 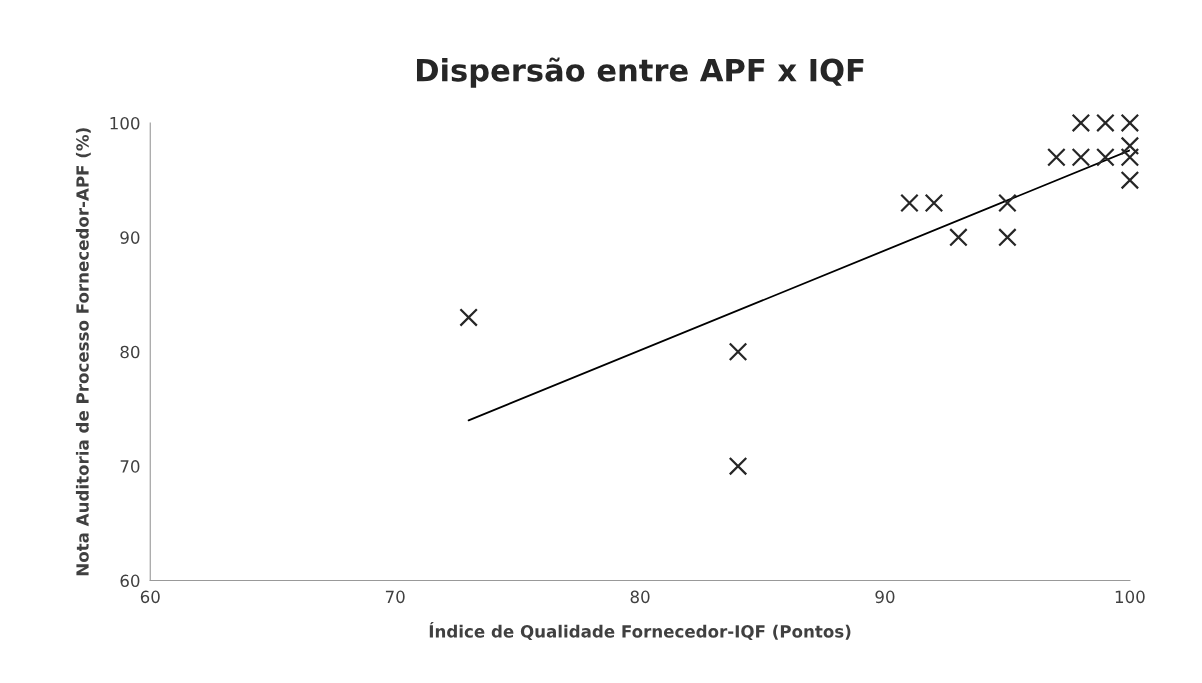 I want to click on y-tick-label: 90, so click(x=130, y=237).